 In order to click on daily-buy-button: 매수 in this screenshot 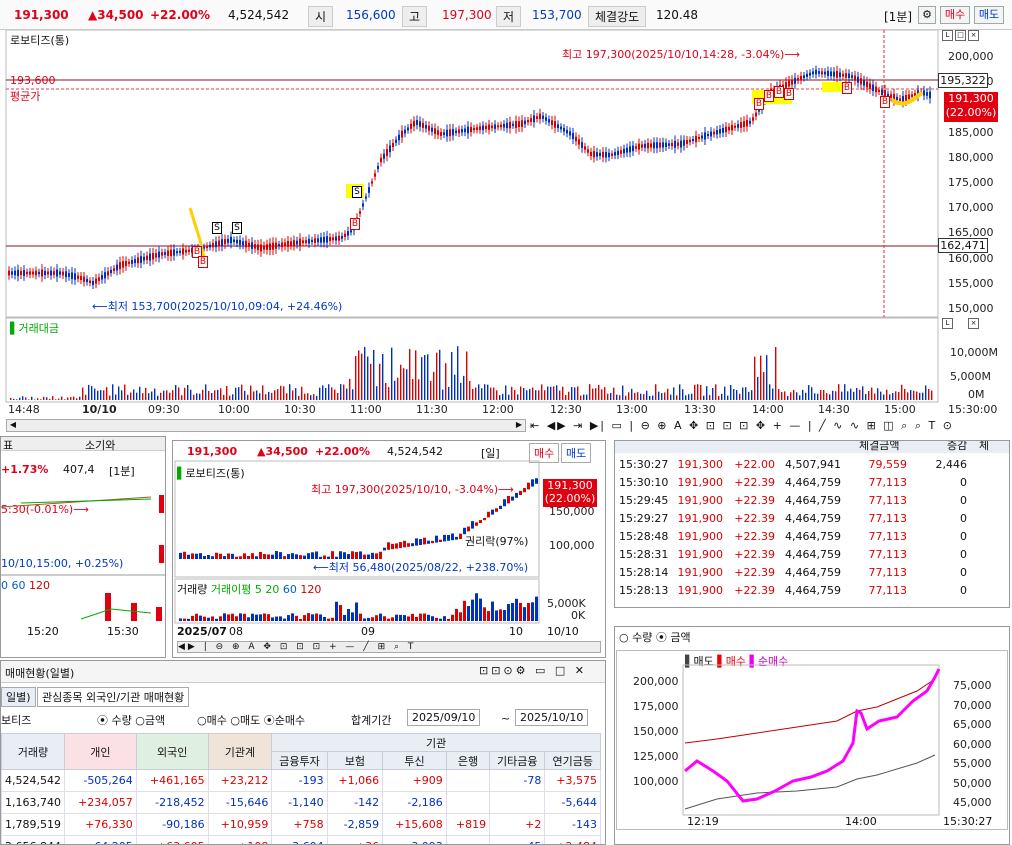, I will do `click(544, 453)`.